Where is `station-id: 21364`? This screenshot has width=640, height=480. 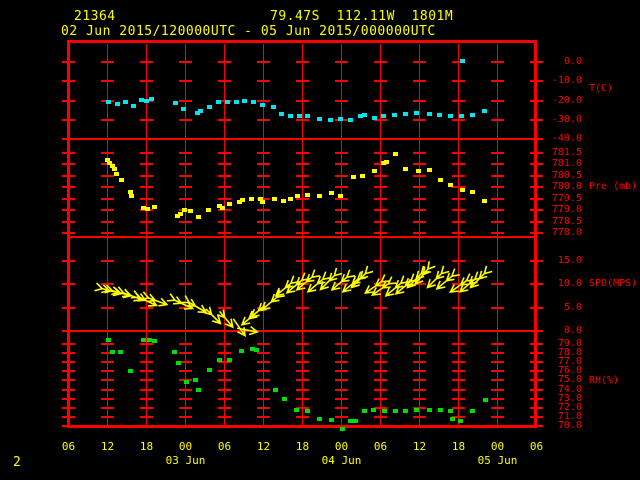 station-id: 21364 is located at coordinates (95, 16).